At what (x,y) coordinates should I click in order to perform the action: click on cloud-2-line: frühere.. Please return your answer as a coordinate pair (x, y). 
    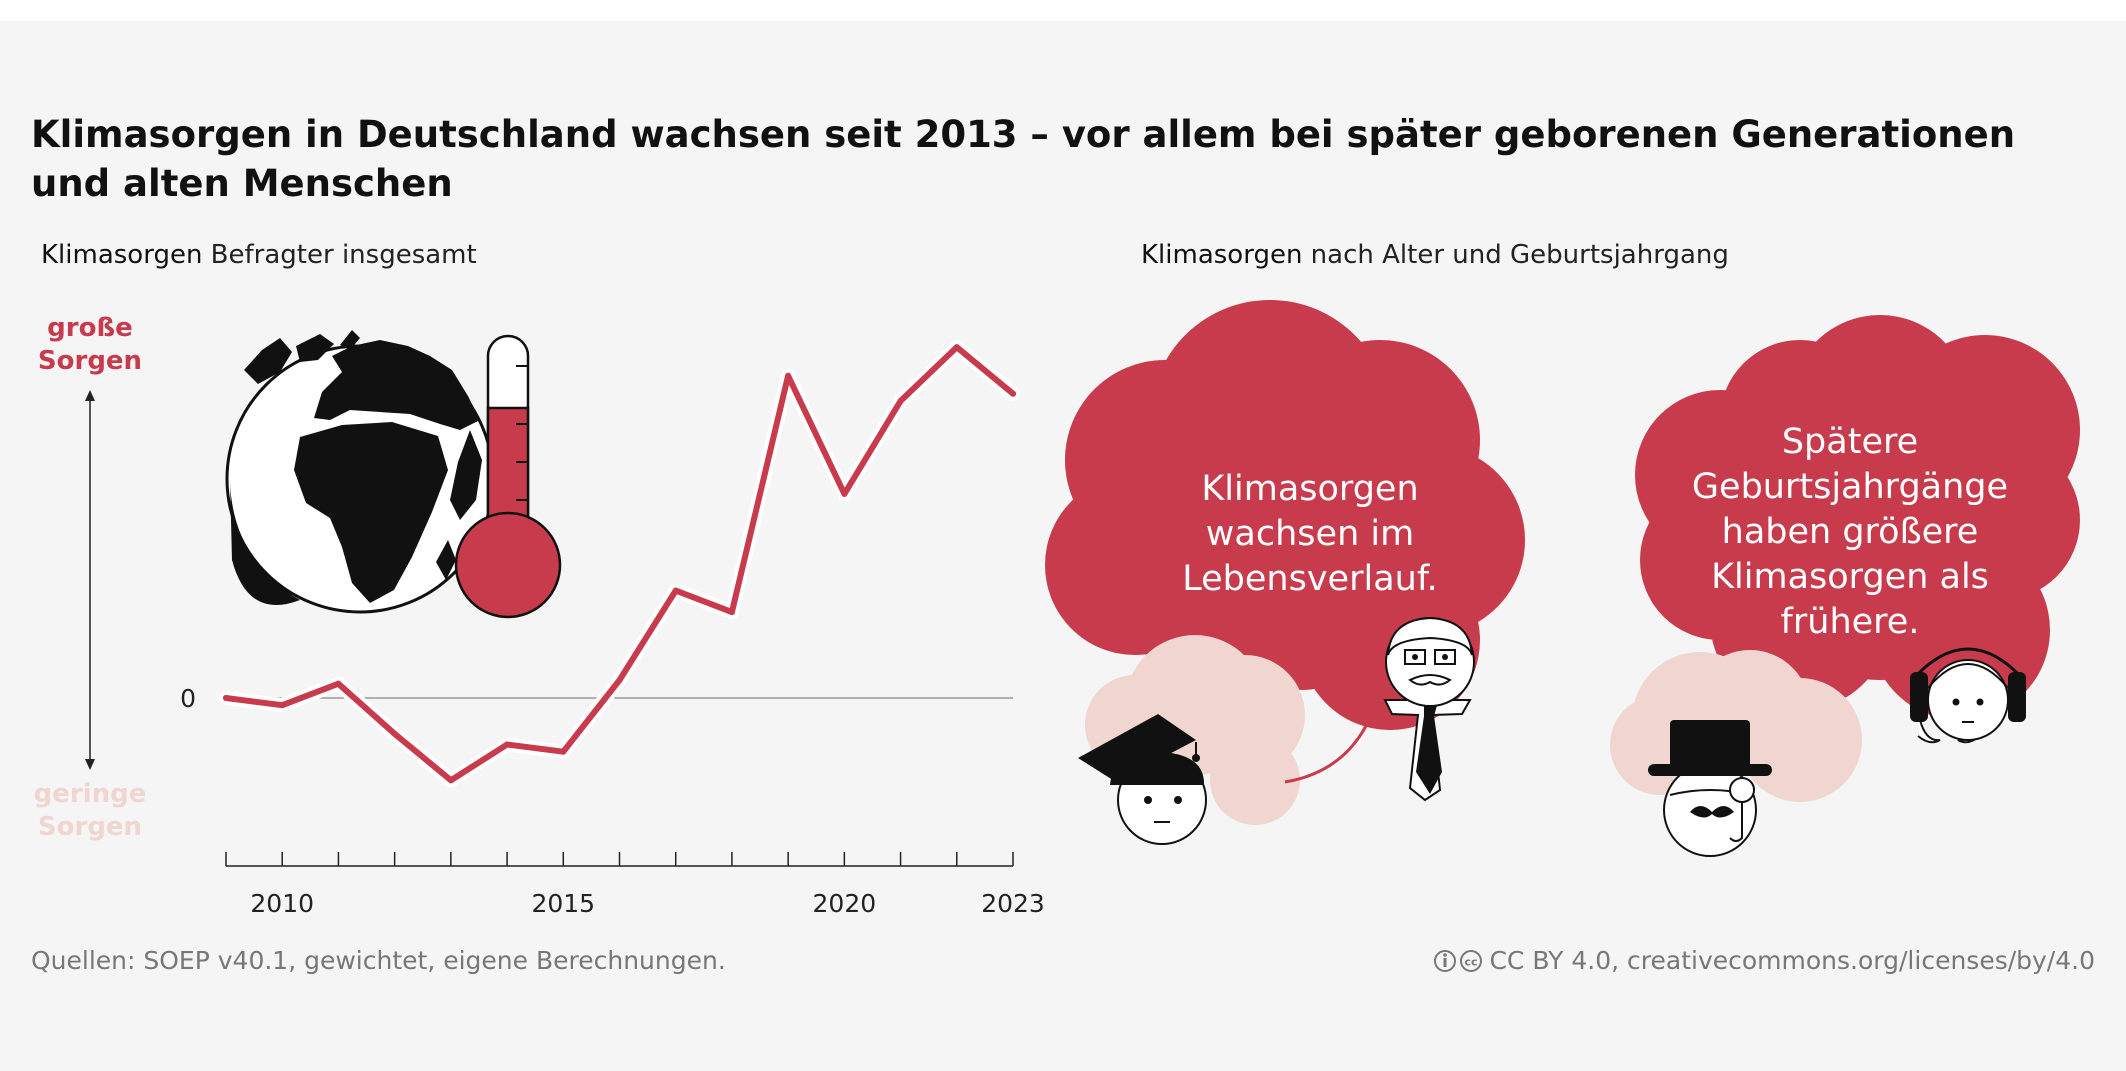
    Looking at the image, I should click on (1850, 622).